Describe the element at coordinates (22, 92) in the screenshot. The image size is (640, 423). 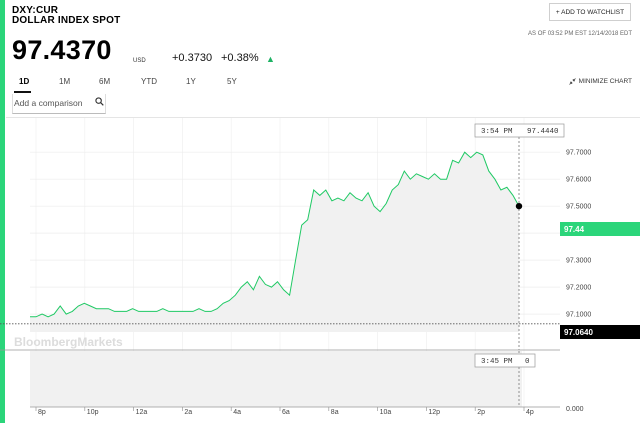
I see `active-tab-indicator` at that location.